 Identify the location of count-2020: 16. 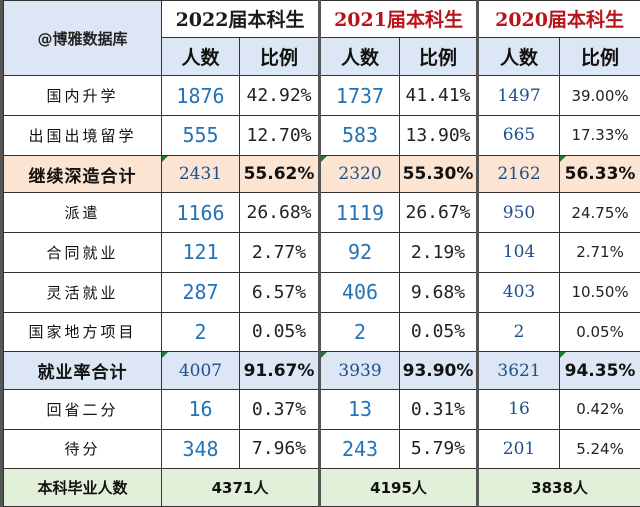
(518, 409).